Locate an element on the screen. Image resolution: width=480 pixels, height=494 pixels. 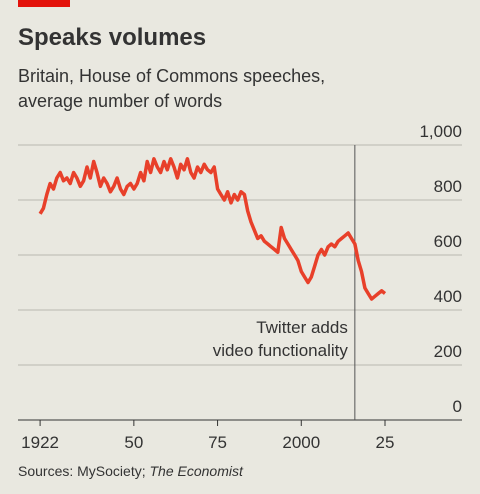
source: Sources: MySociety; The Economist is located at coordinates (131, 471).